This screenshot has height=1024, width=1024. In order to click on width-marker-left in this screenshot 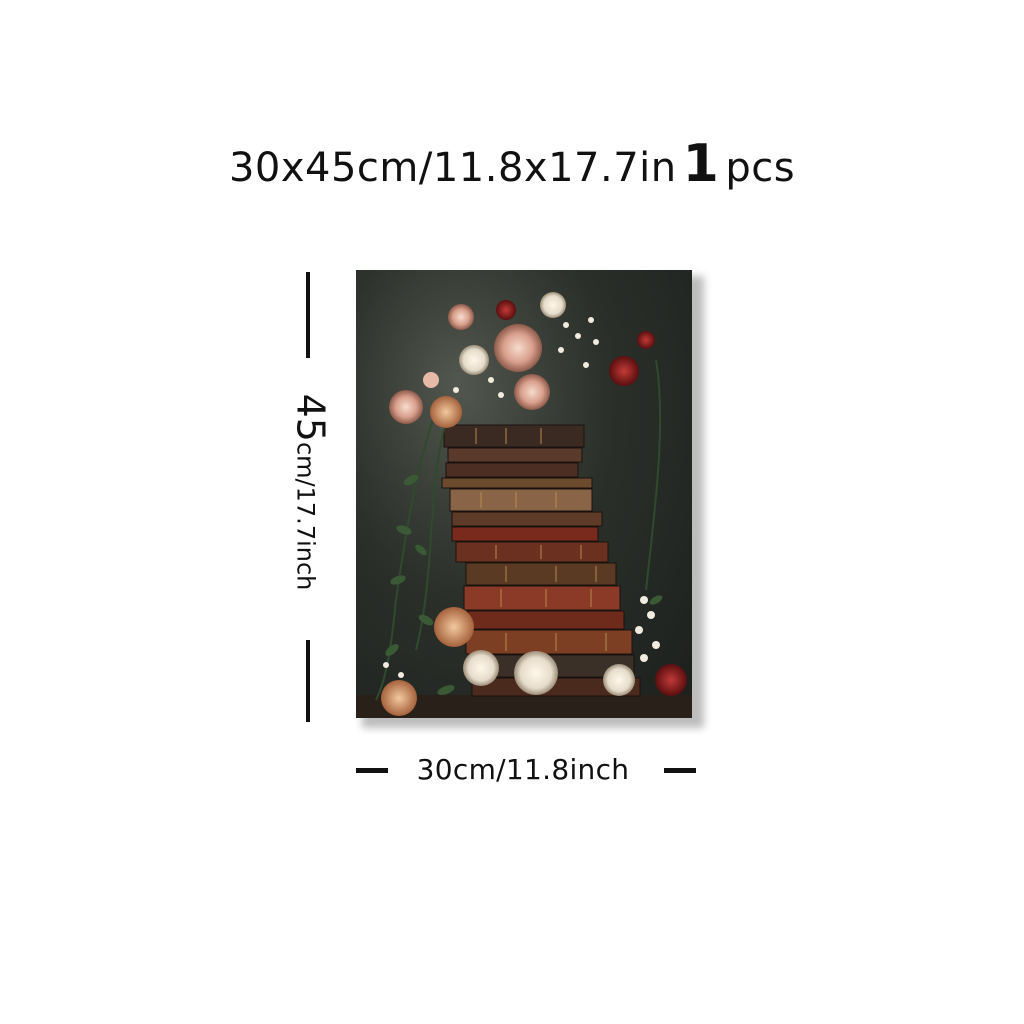, I will do `click(372, 770)`.